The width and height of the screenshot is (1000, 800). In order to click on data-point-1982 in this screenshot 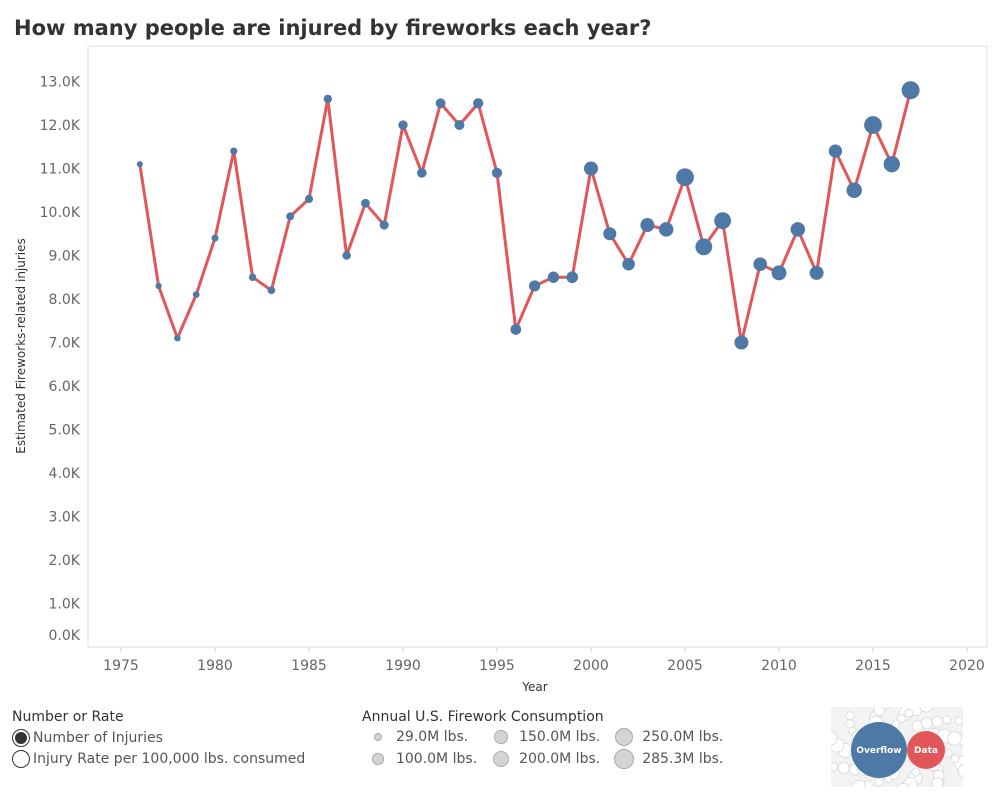, I will do `click(252, 277)`.